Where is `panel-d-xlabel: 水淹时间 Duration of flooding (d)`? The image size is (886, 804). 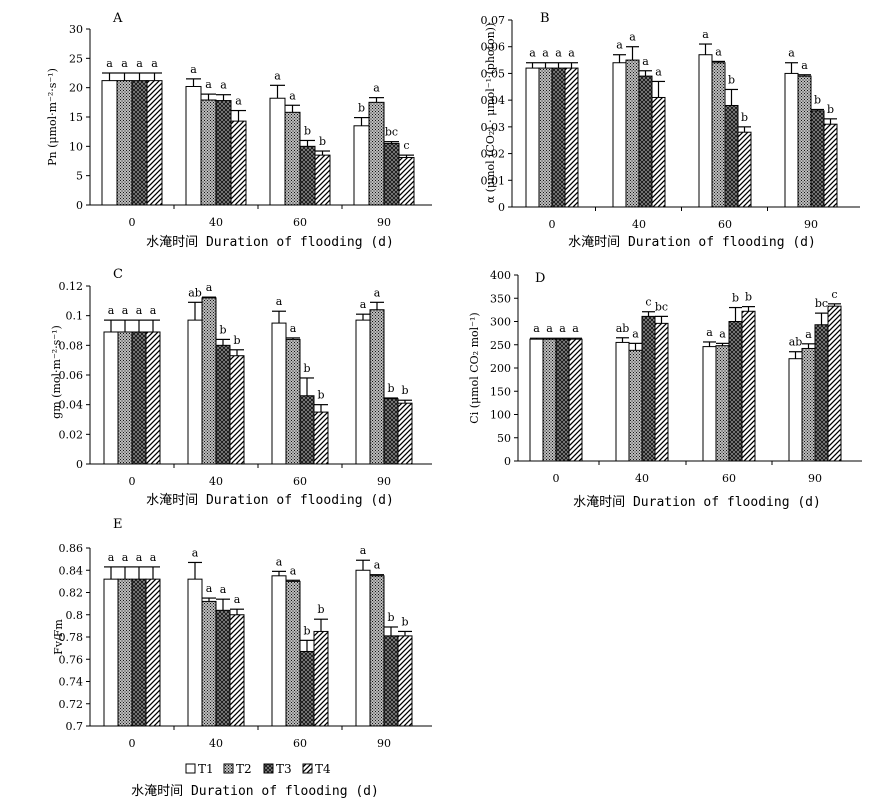 panel-d-xlabel: 水淹时间 Duration of flooding (d) is located at coordinates (697, 502).